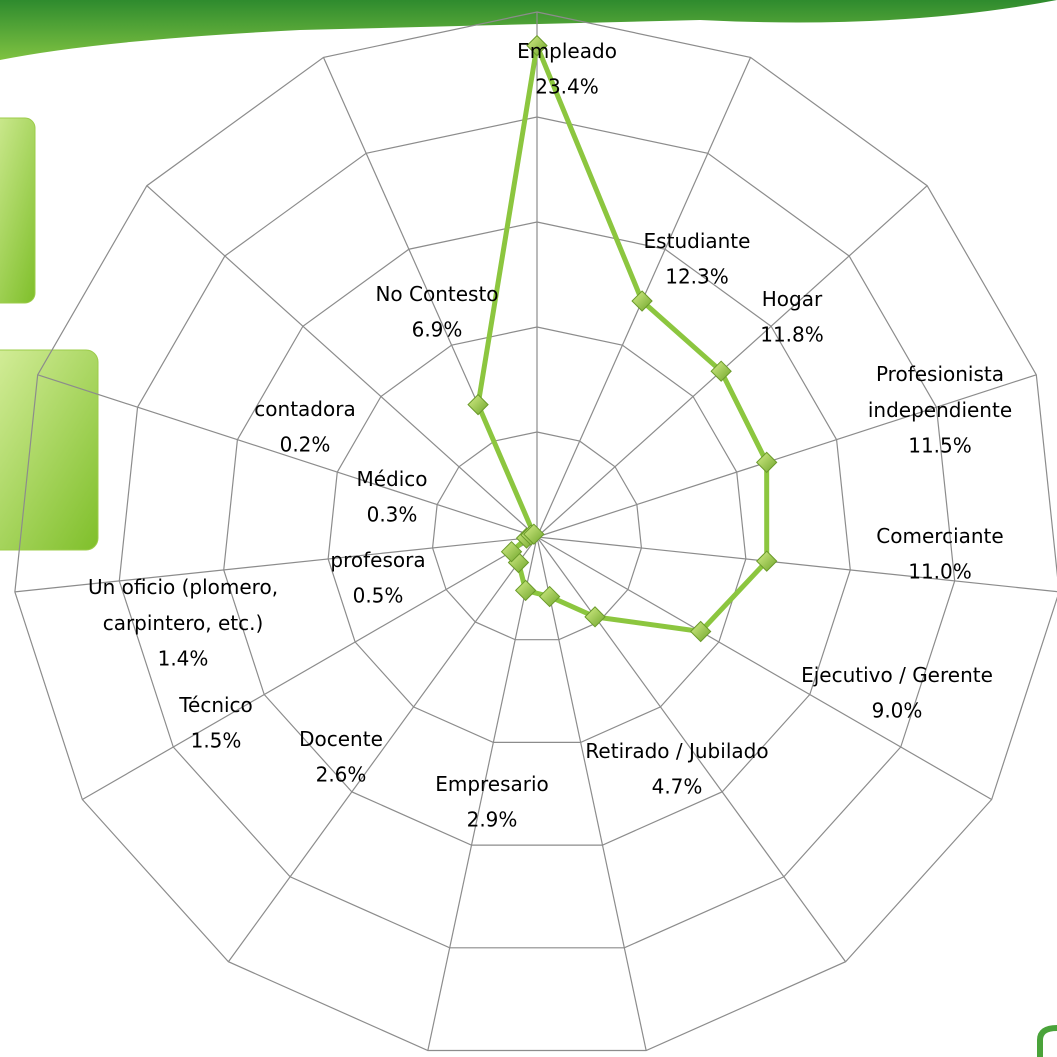  Describe the element at coordinates (792, 335) in the screenshot. I see `value-label: 11.8%` at that location.